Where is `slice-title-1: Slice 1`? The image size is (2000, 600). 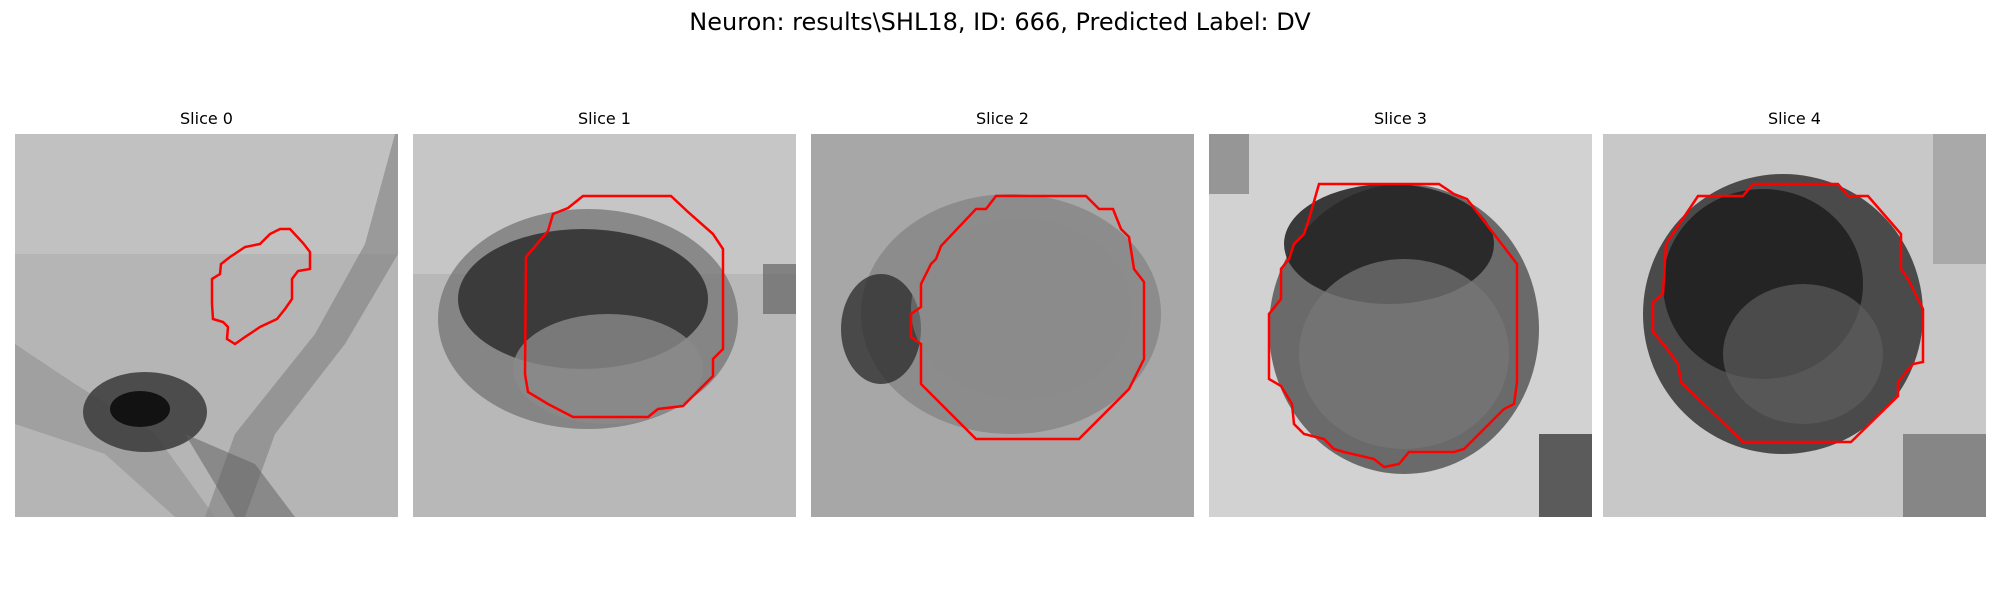 slice-title-1: Slice 1 is located at coordinates (604, 118).